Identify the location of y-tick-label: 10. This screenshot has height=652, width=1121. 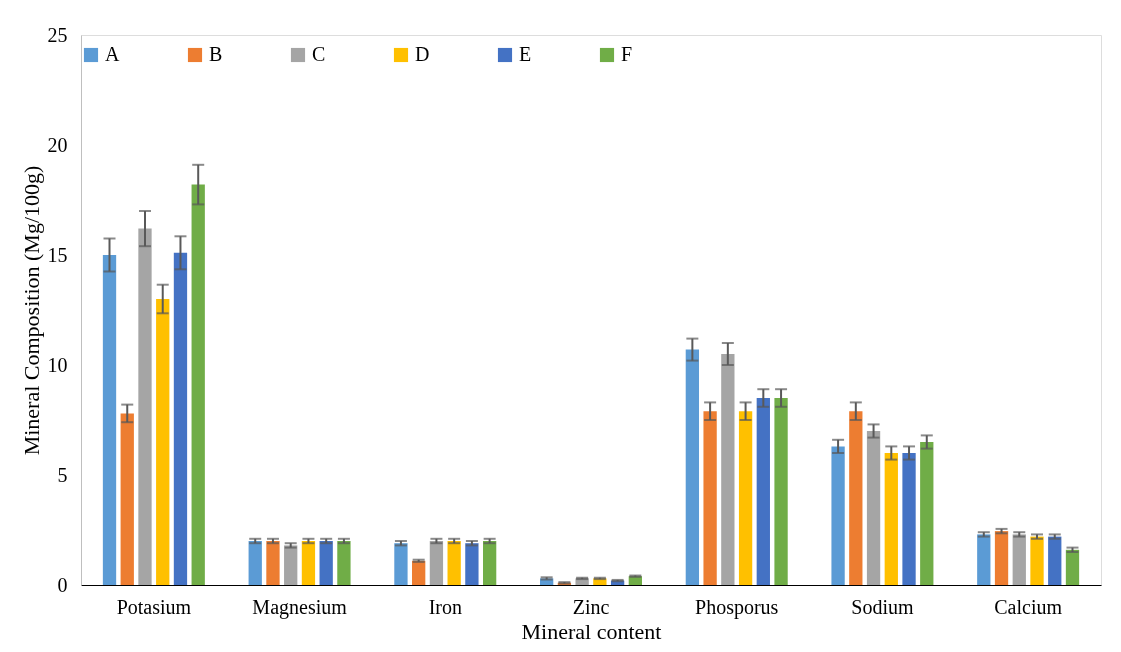
(57, 364).